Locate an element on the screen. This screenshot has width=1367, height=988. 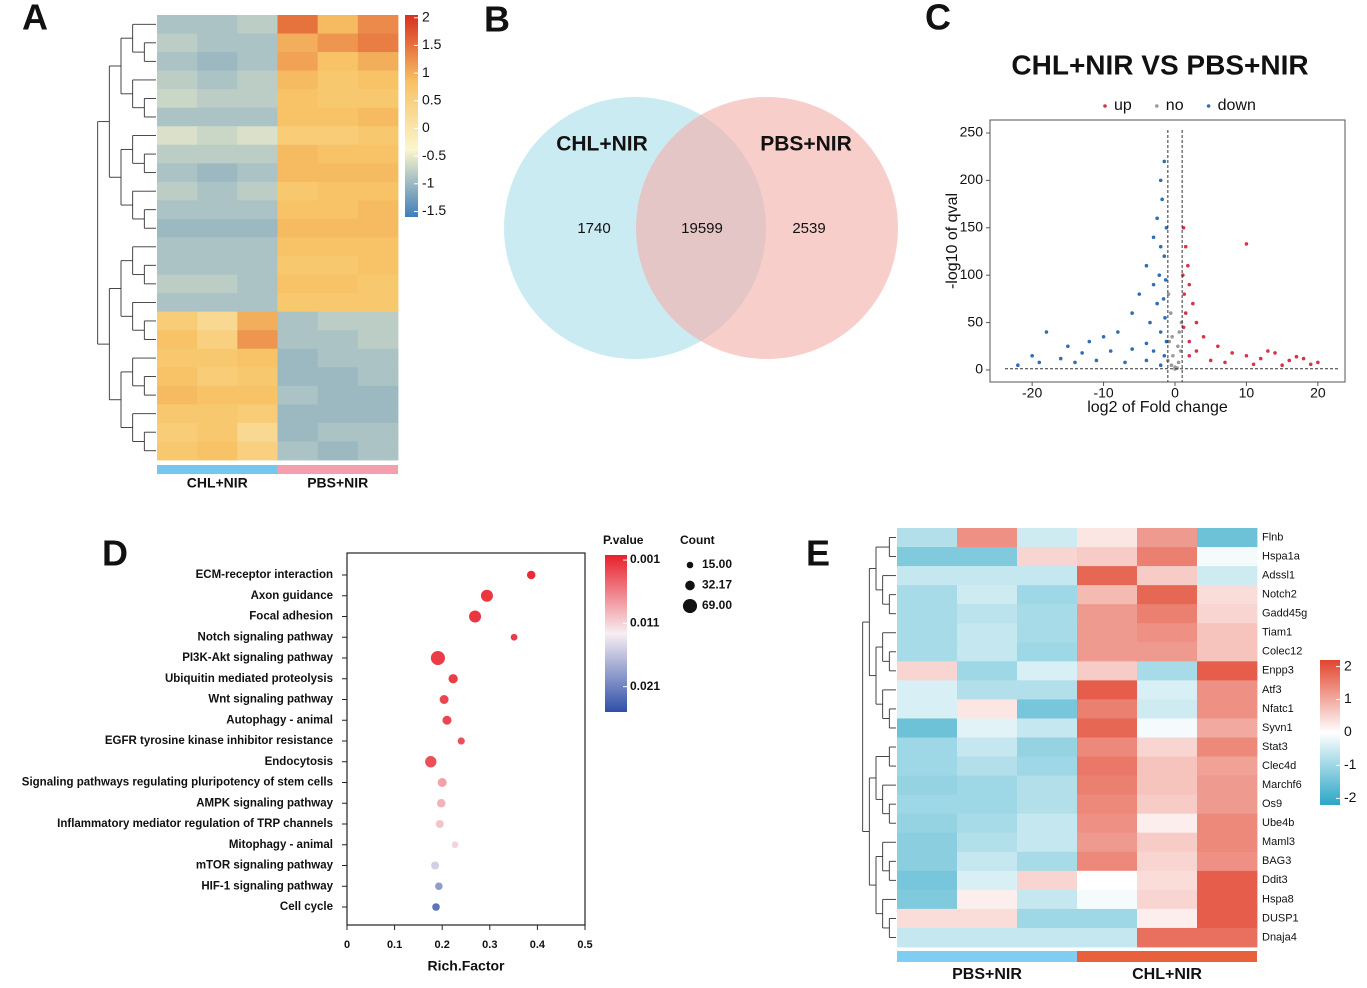
size-legend-marker is located at coordinates (690, 565).